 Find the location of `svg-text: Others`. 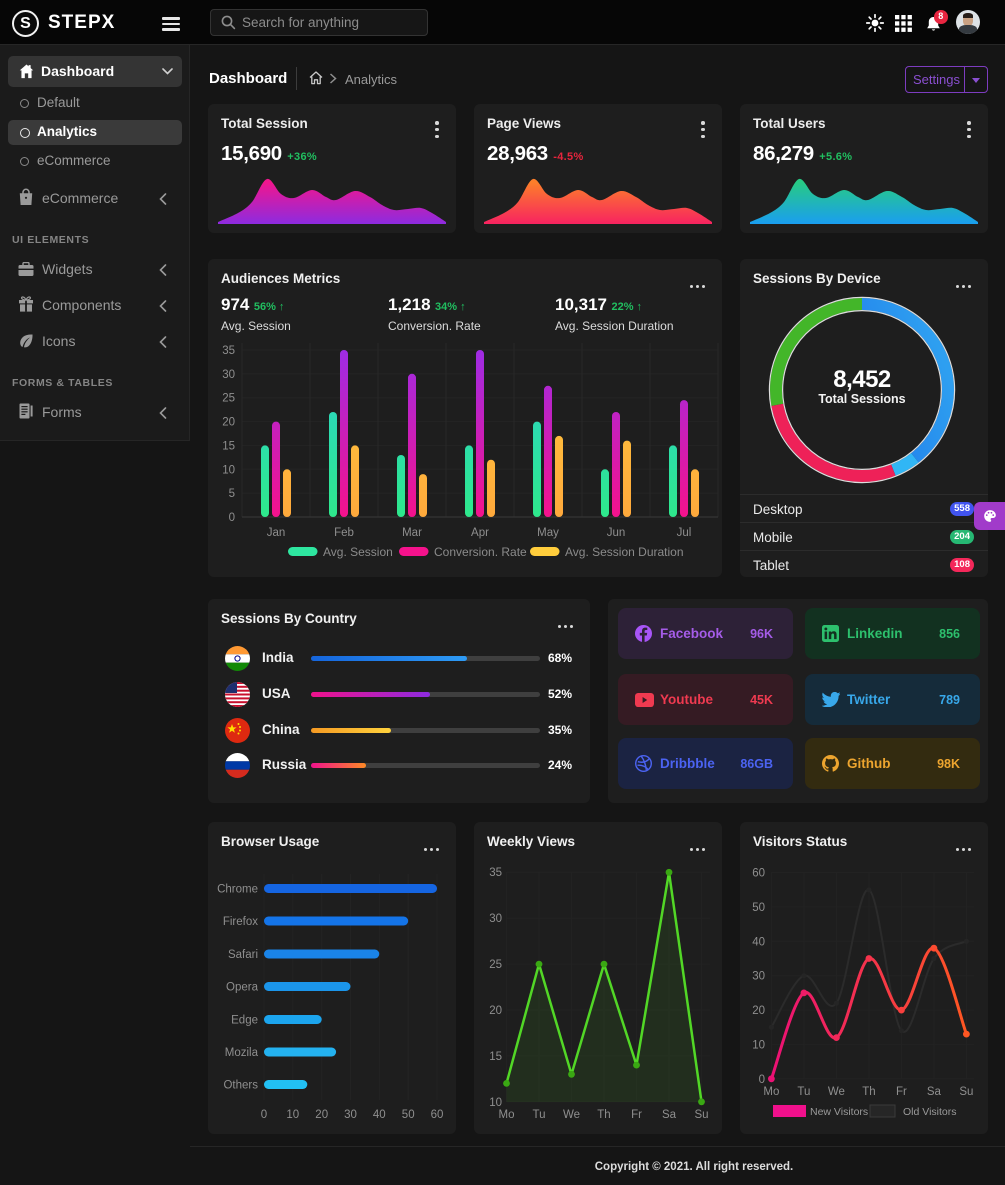

svg-text: Others is located at coordinates (240, 1086).